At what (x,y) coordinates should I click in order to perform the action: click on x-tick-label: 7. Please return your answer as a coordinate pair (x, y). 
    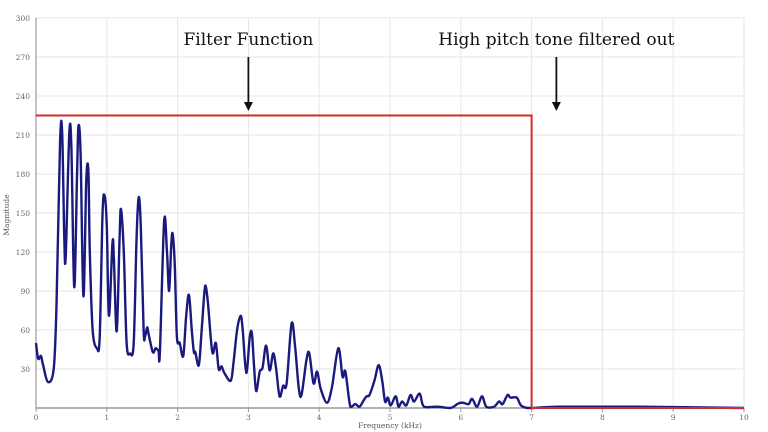
    Looking at the image, I should click on (531, 417).